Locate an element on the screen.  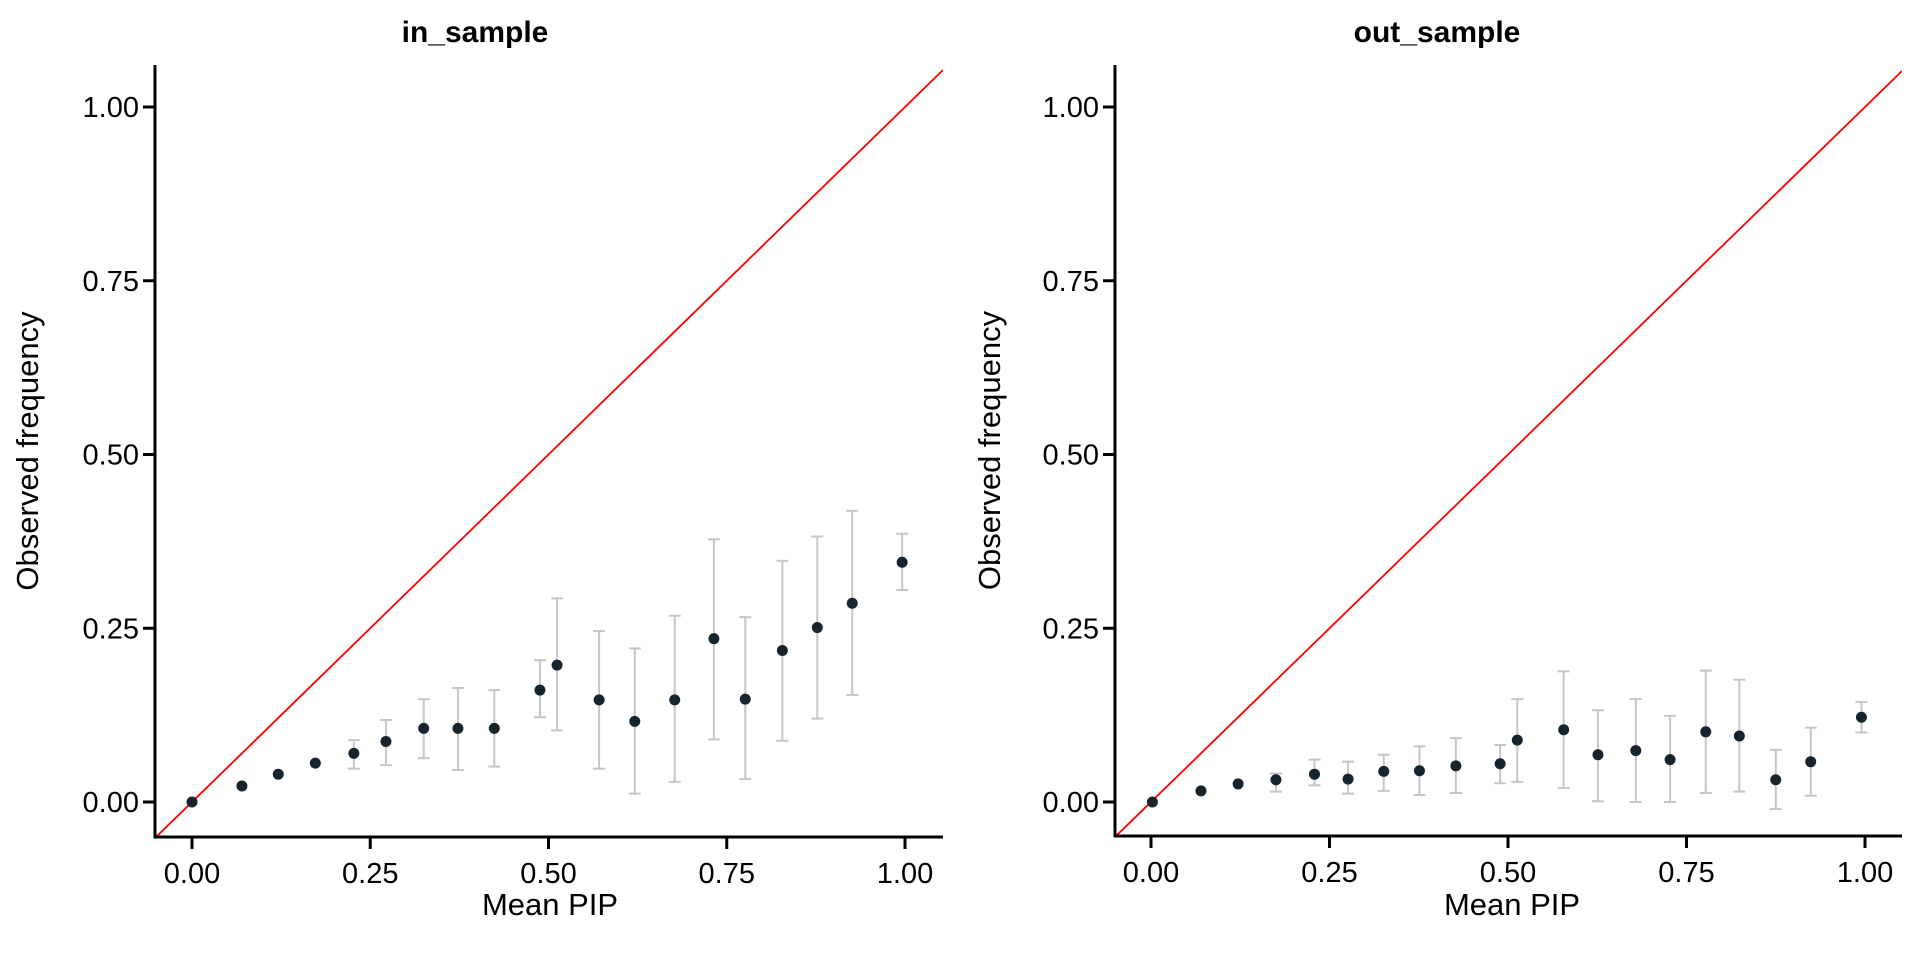
panel-title: out_sample is located at coordinates (1437, 32).